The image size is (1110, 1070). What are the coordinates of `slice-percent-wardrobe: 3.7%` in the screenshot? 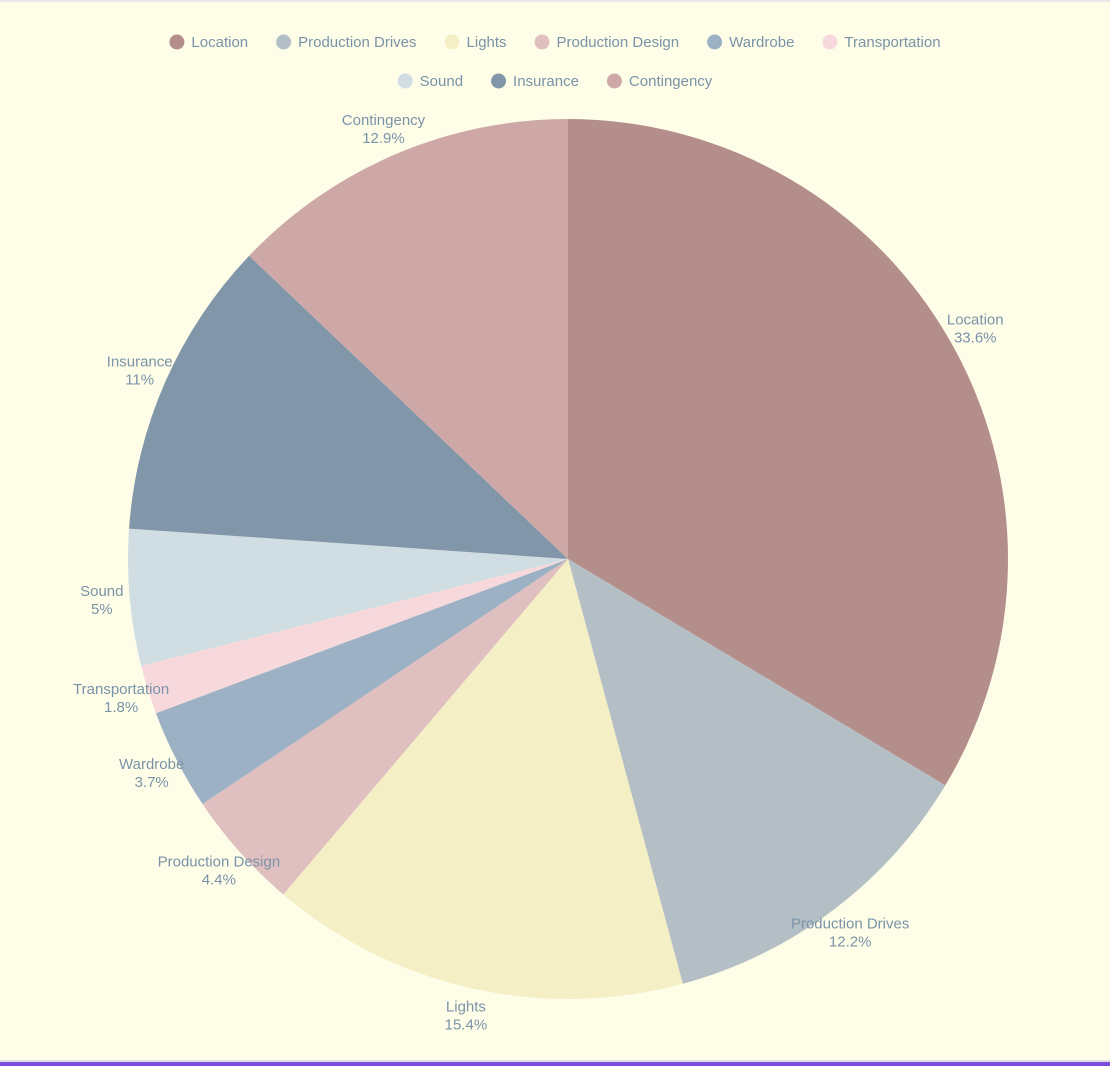 It's located at (152, 782).